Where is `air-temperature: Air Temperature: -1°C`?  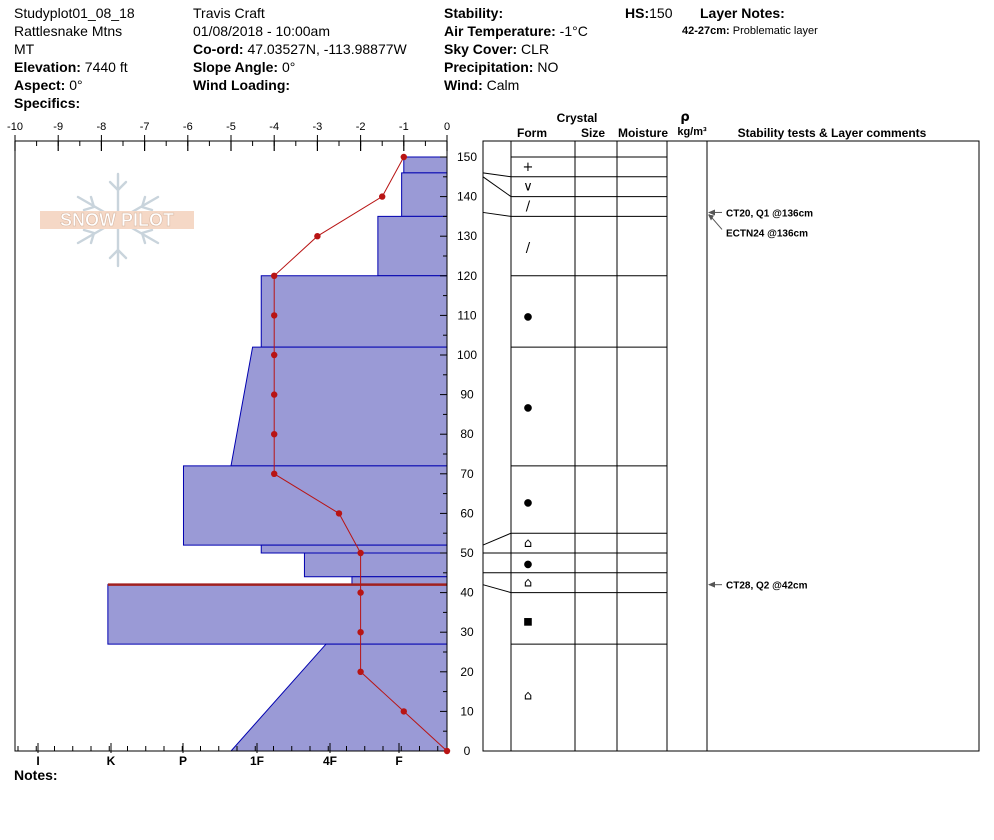
air-temperature: Air Temperature: -1°C is located at coordinates (516, 31).